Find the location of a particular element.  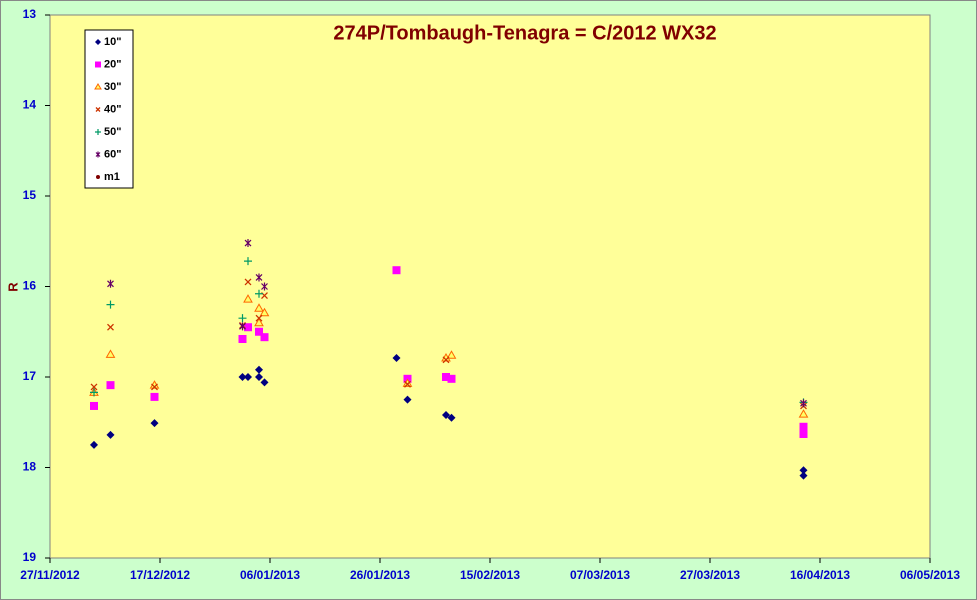

legend-label: m1 is located at coordinates (112, 177).